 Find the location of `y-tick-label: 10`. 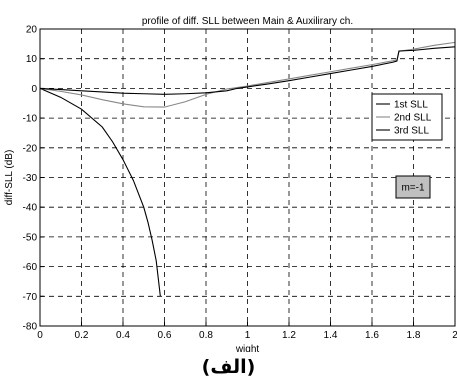

y-tick-label: 10 is located at coordinates (32, 59).